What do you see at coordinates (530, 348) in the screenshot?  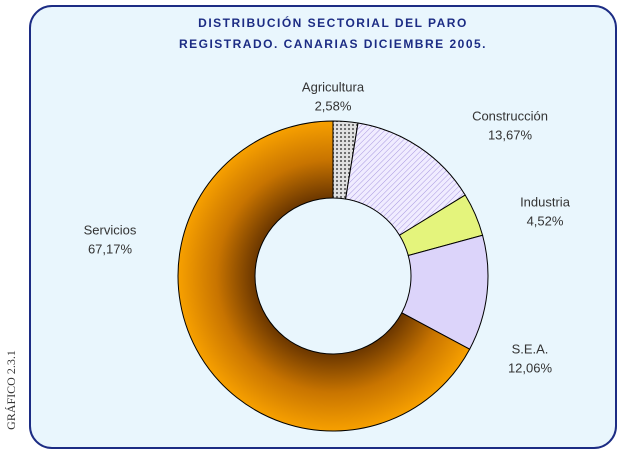 I see `slice-label: S.E.A.` at bounding box center [530, 348].